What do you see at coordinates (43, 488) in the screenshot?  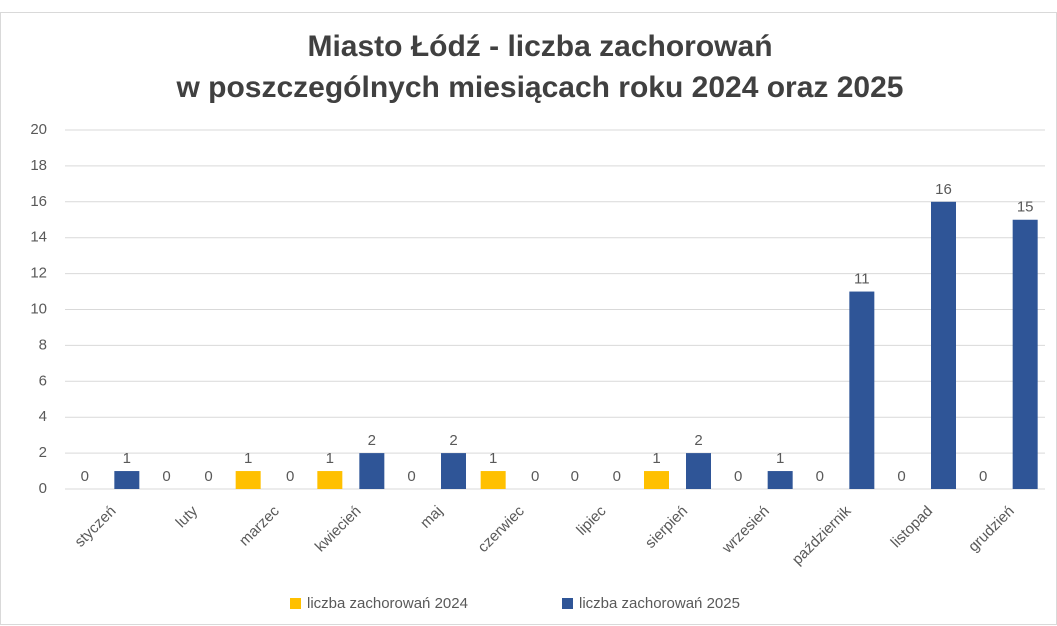 I see `y-tick-label: 0` at bounding box center [43, 488].